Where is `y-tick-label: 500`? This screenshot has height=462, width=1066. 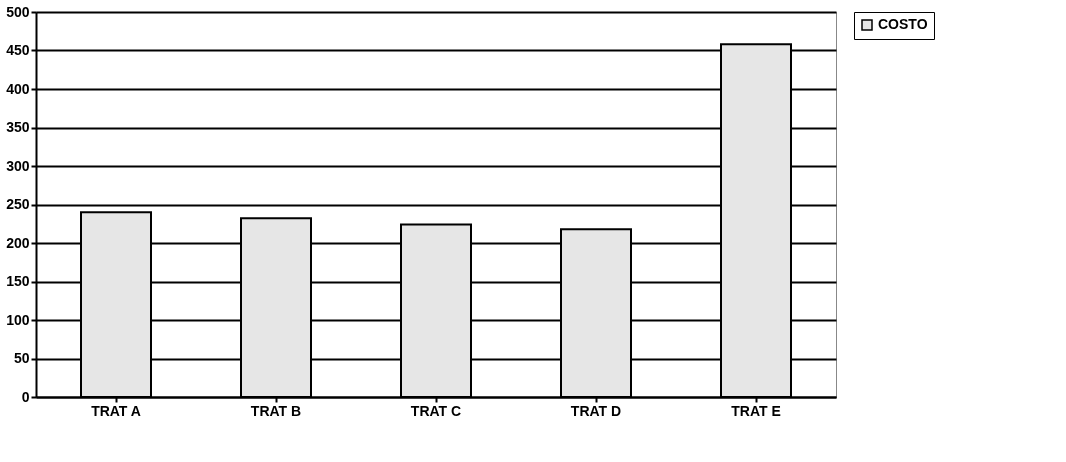 y-tick-label: 500 is located at coordinates (18, 11).